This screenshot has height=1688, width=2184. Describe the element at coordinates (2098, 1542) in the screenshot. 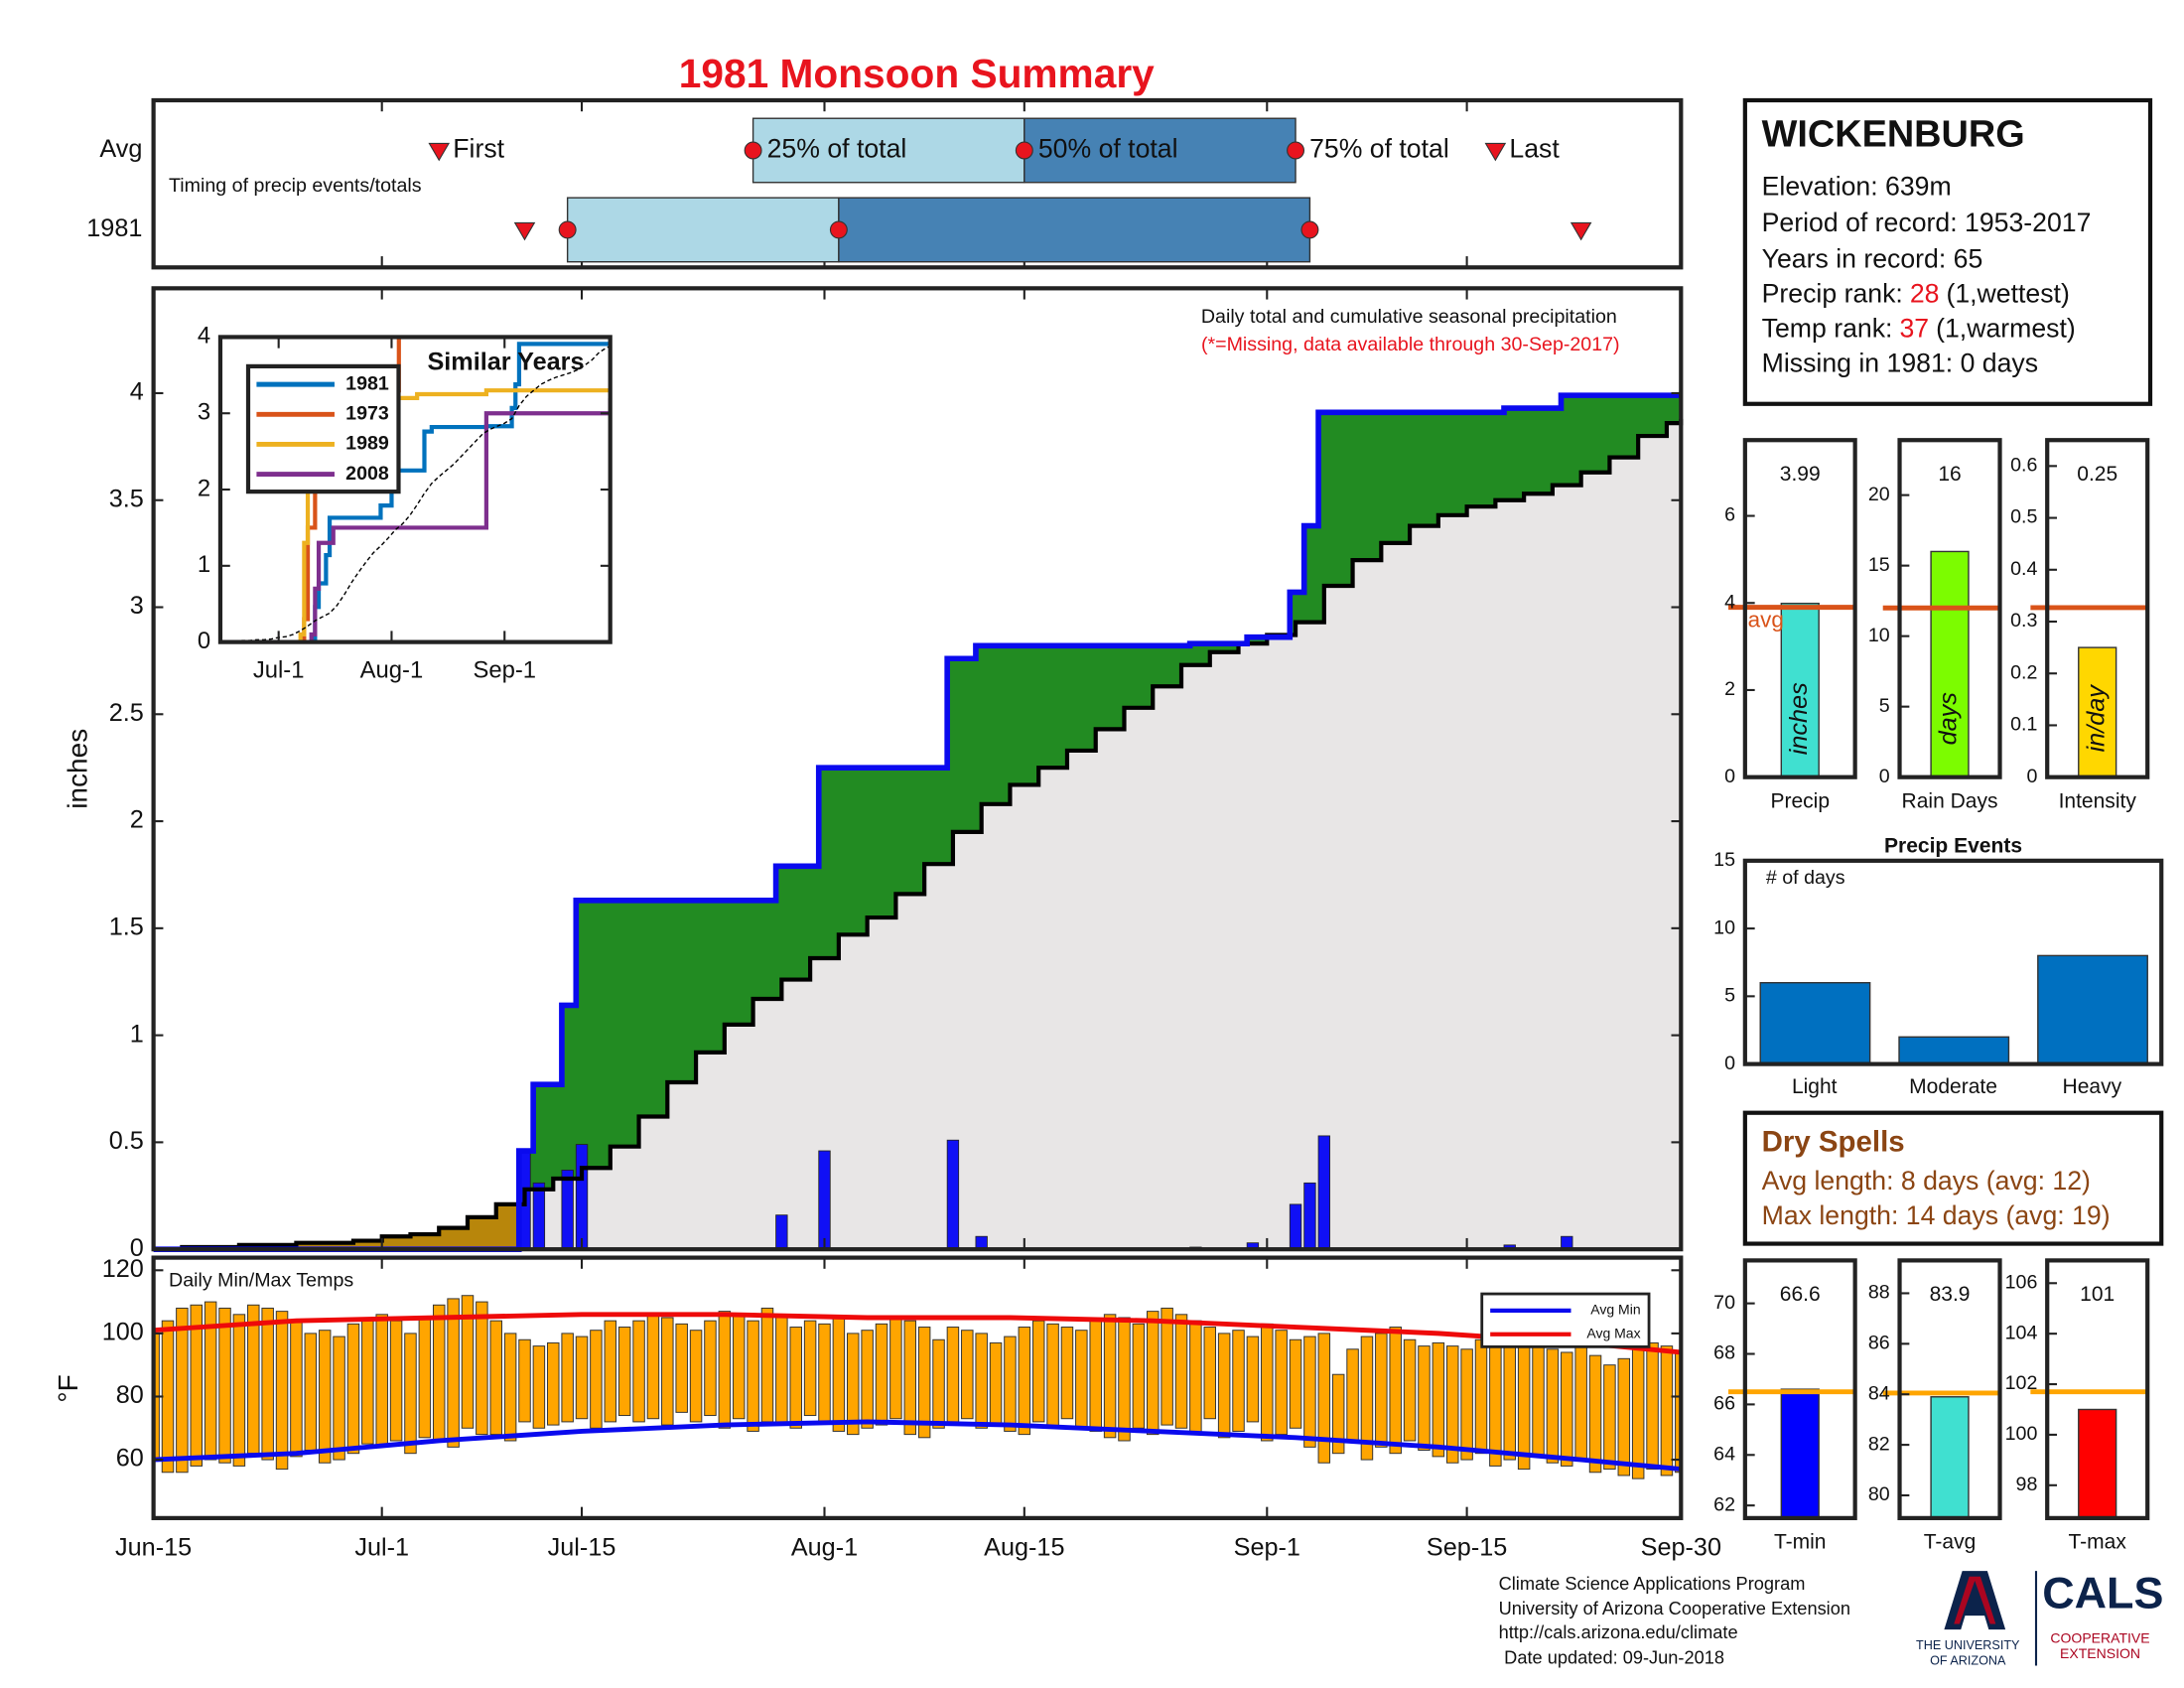

I see `stat-category: T-max` at that location.